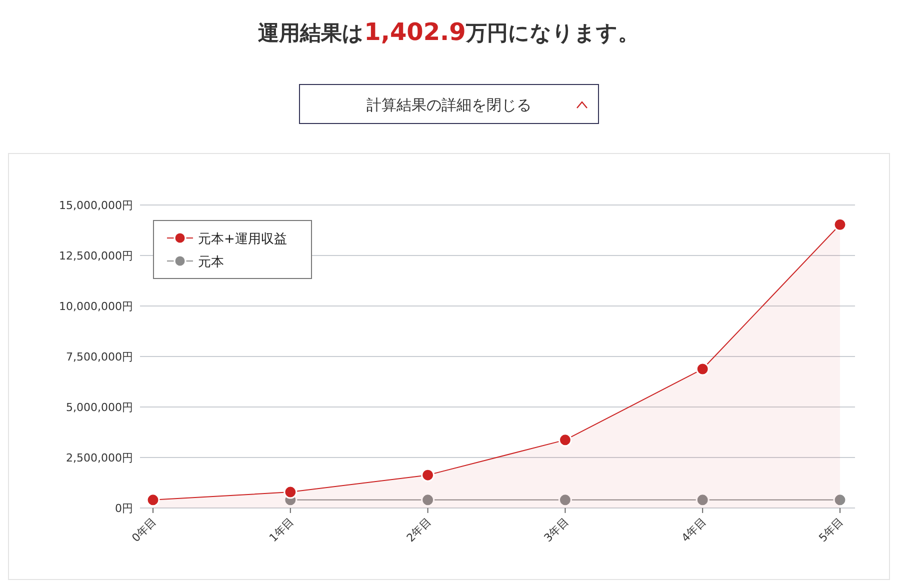 The image size is (897, 587). Describe the element at coordinates (449, 105) in the screenshot. I see `text: 計算結果の詳細を閉じる` at that location.